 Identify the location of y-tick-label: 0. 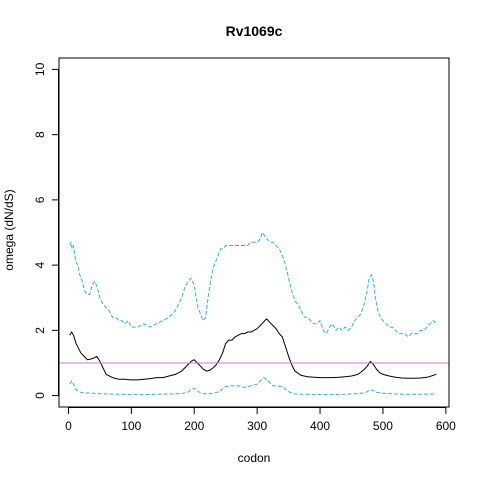
(40, 395).